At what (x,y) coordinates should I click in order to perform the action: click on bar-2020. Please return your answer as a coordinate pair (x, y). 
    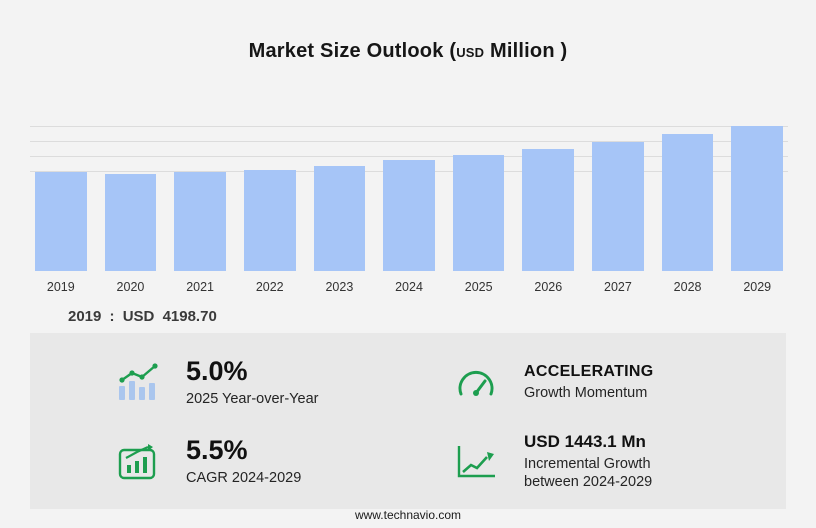
    Looking at the image, I should click on (130, 222).